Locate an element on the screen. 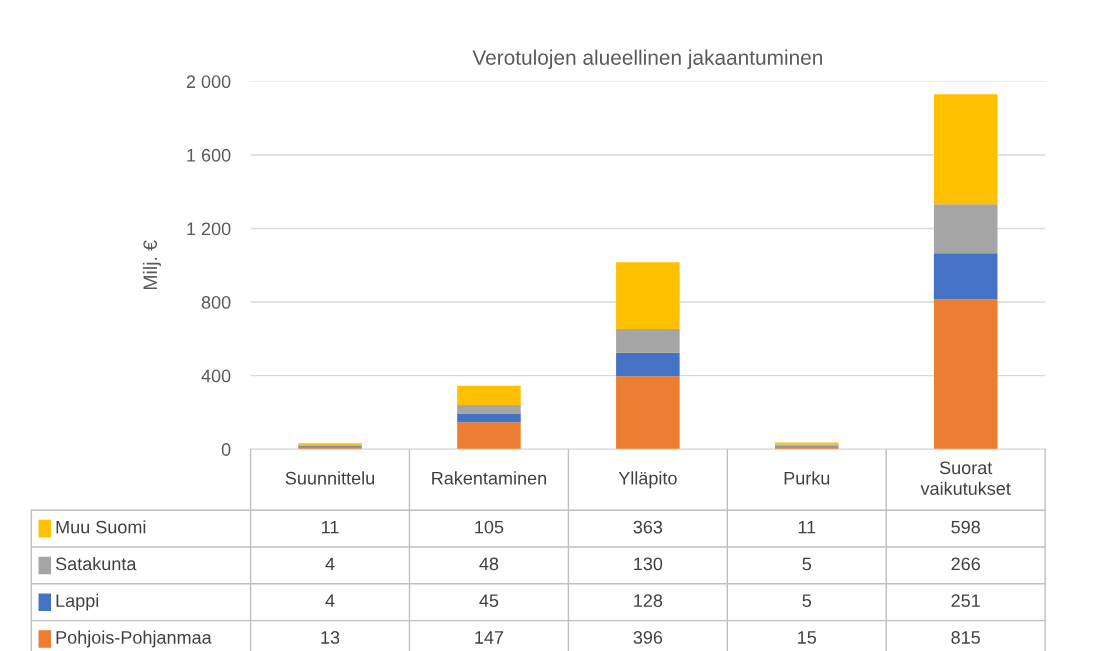 This screenshot has height=651, width=1099. data-label: 45 is located at coordinates (489, 601).